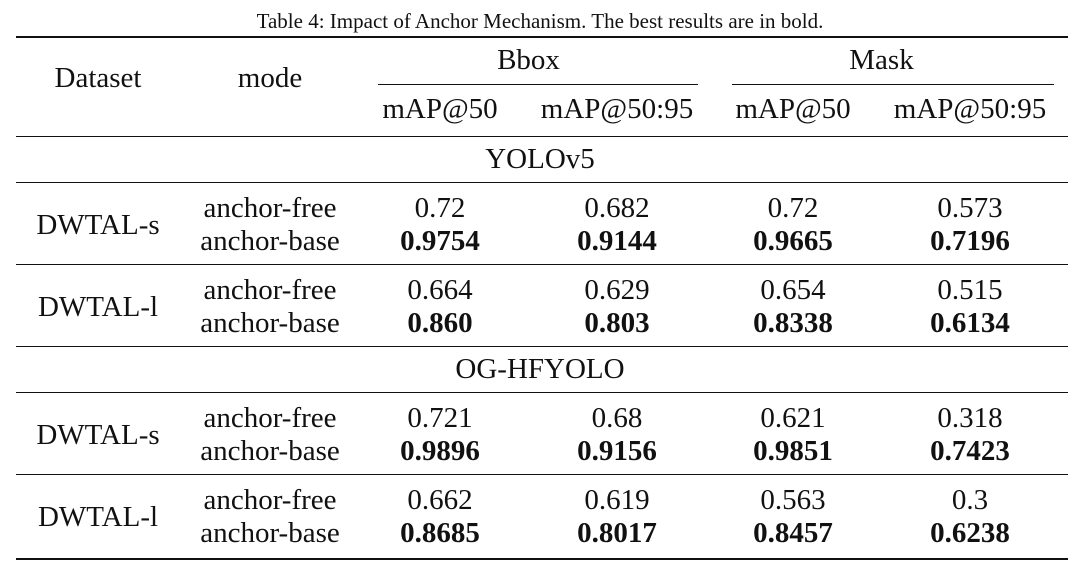 This screenshot has width=1080, height=570. I want to click on top-rule, so click(542, 37).